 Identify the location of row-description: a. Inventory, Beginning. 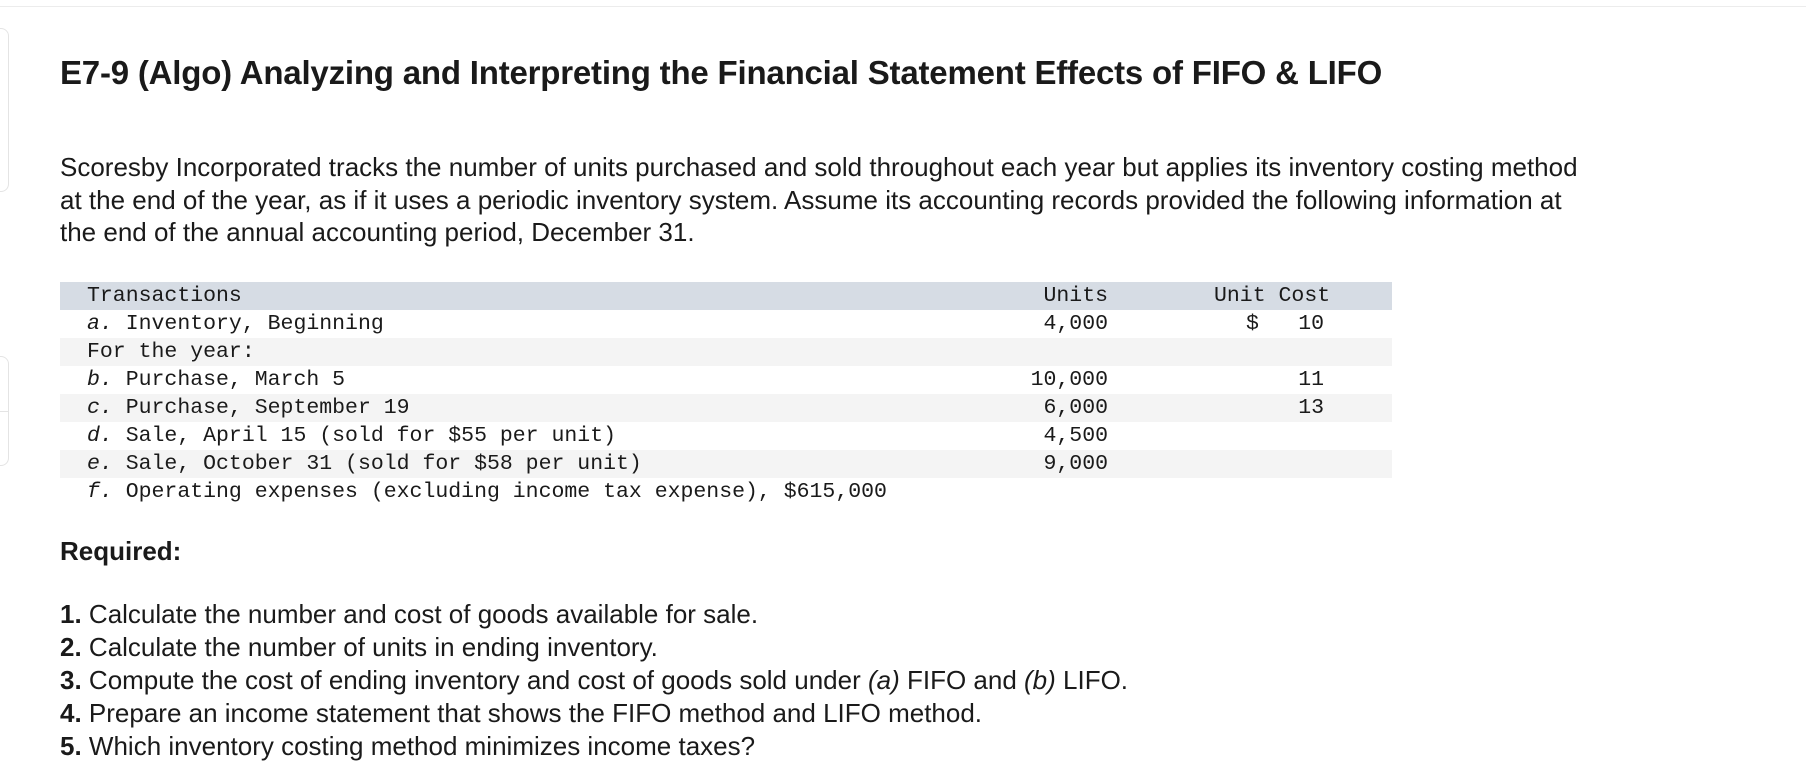
(235, 324).